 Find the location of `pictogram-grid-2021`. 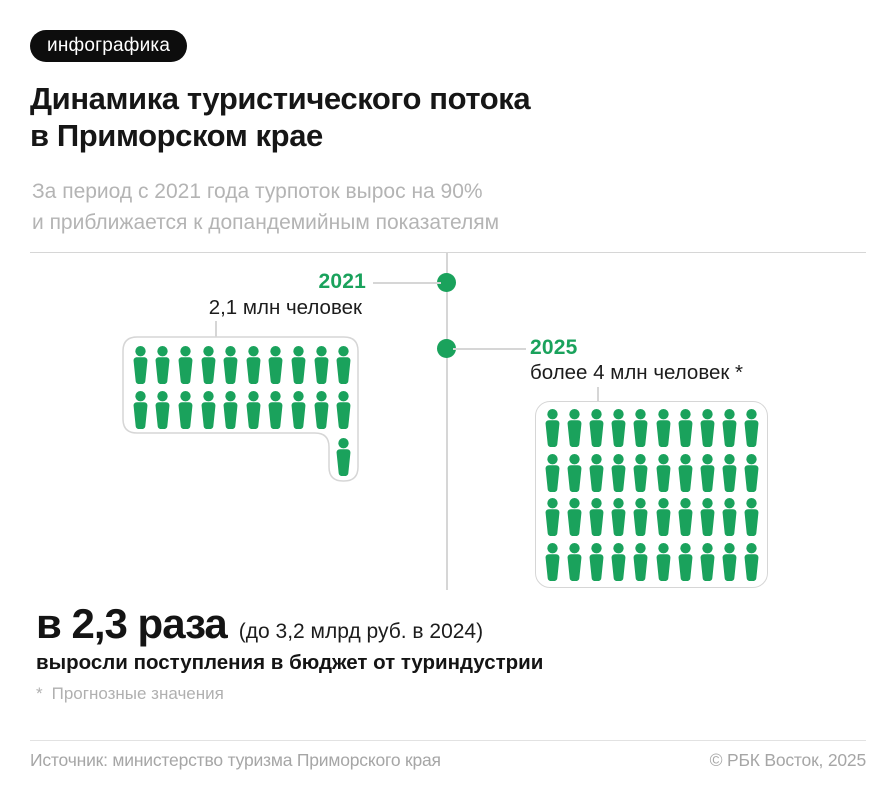

pictogram-grid-2021 is located at coordinates (242, 387).